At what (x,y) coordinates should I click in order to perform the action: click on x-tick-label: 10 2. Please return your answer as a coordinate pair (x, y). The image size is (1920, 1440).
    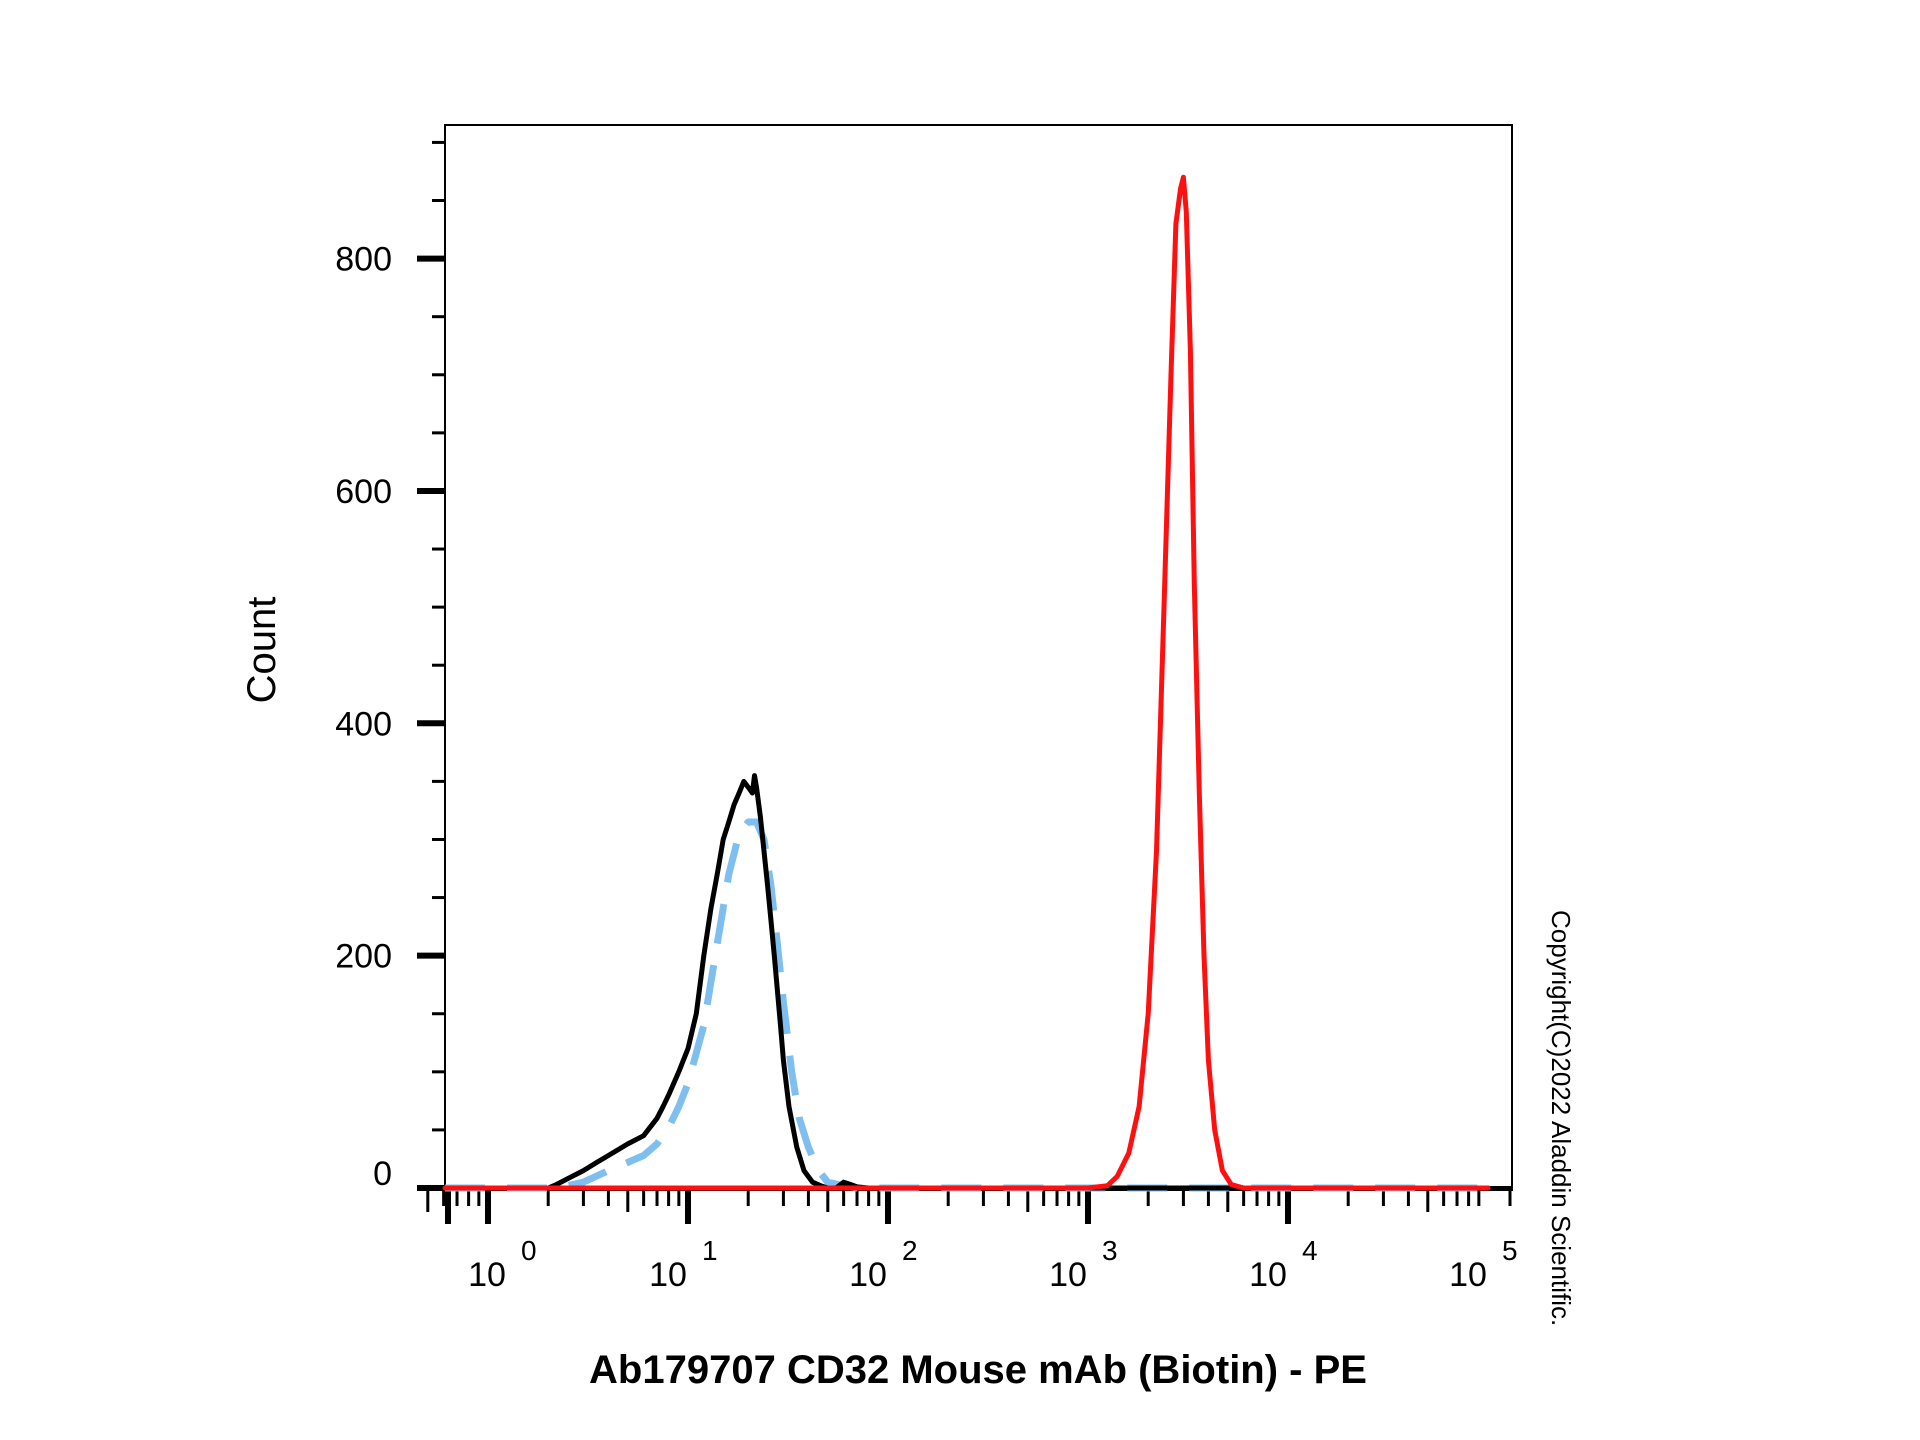
    Looking at the image, I should click on (883, 1264).